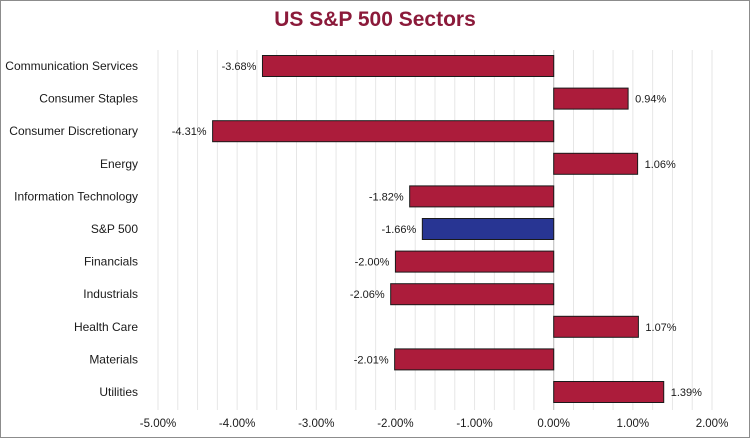  Describe the element at coordinates (660, 165) in the screenshot. I see `data-label: 1.06%` at that location.